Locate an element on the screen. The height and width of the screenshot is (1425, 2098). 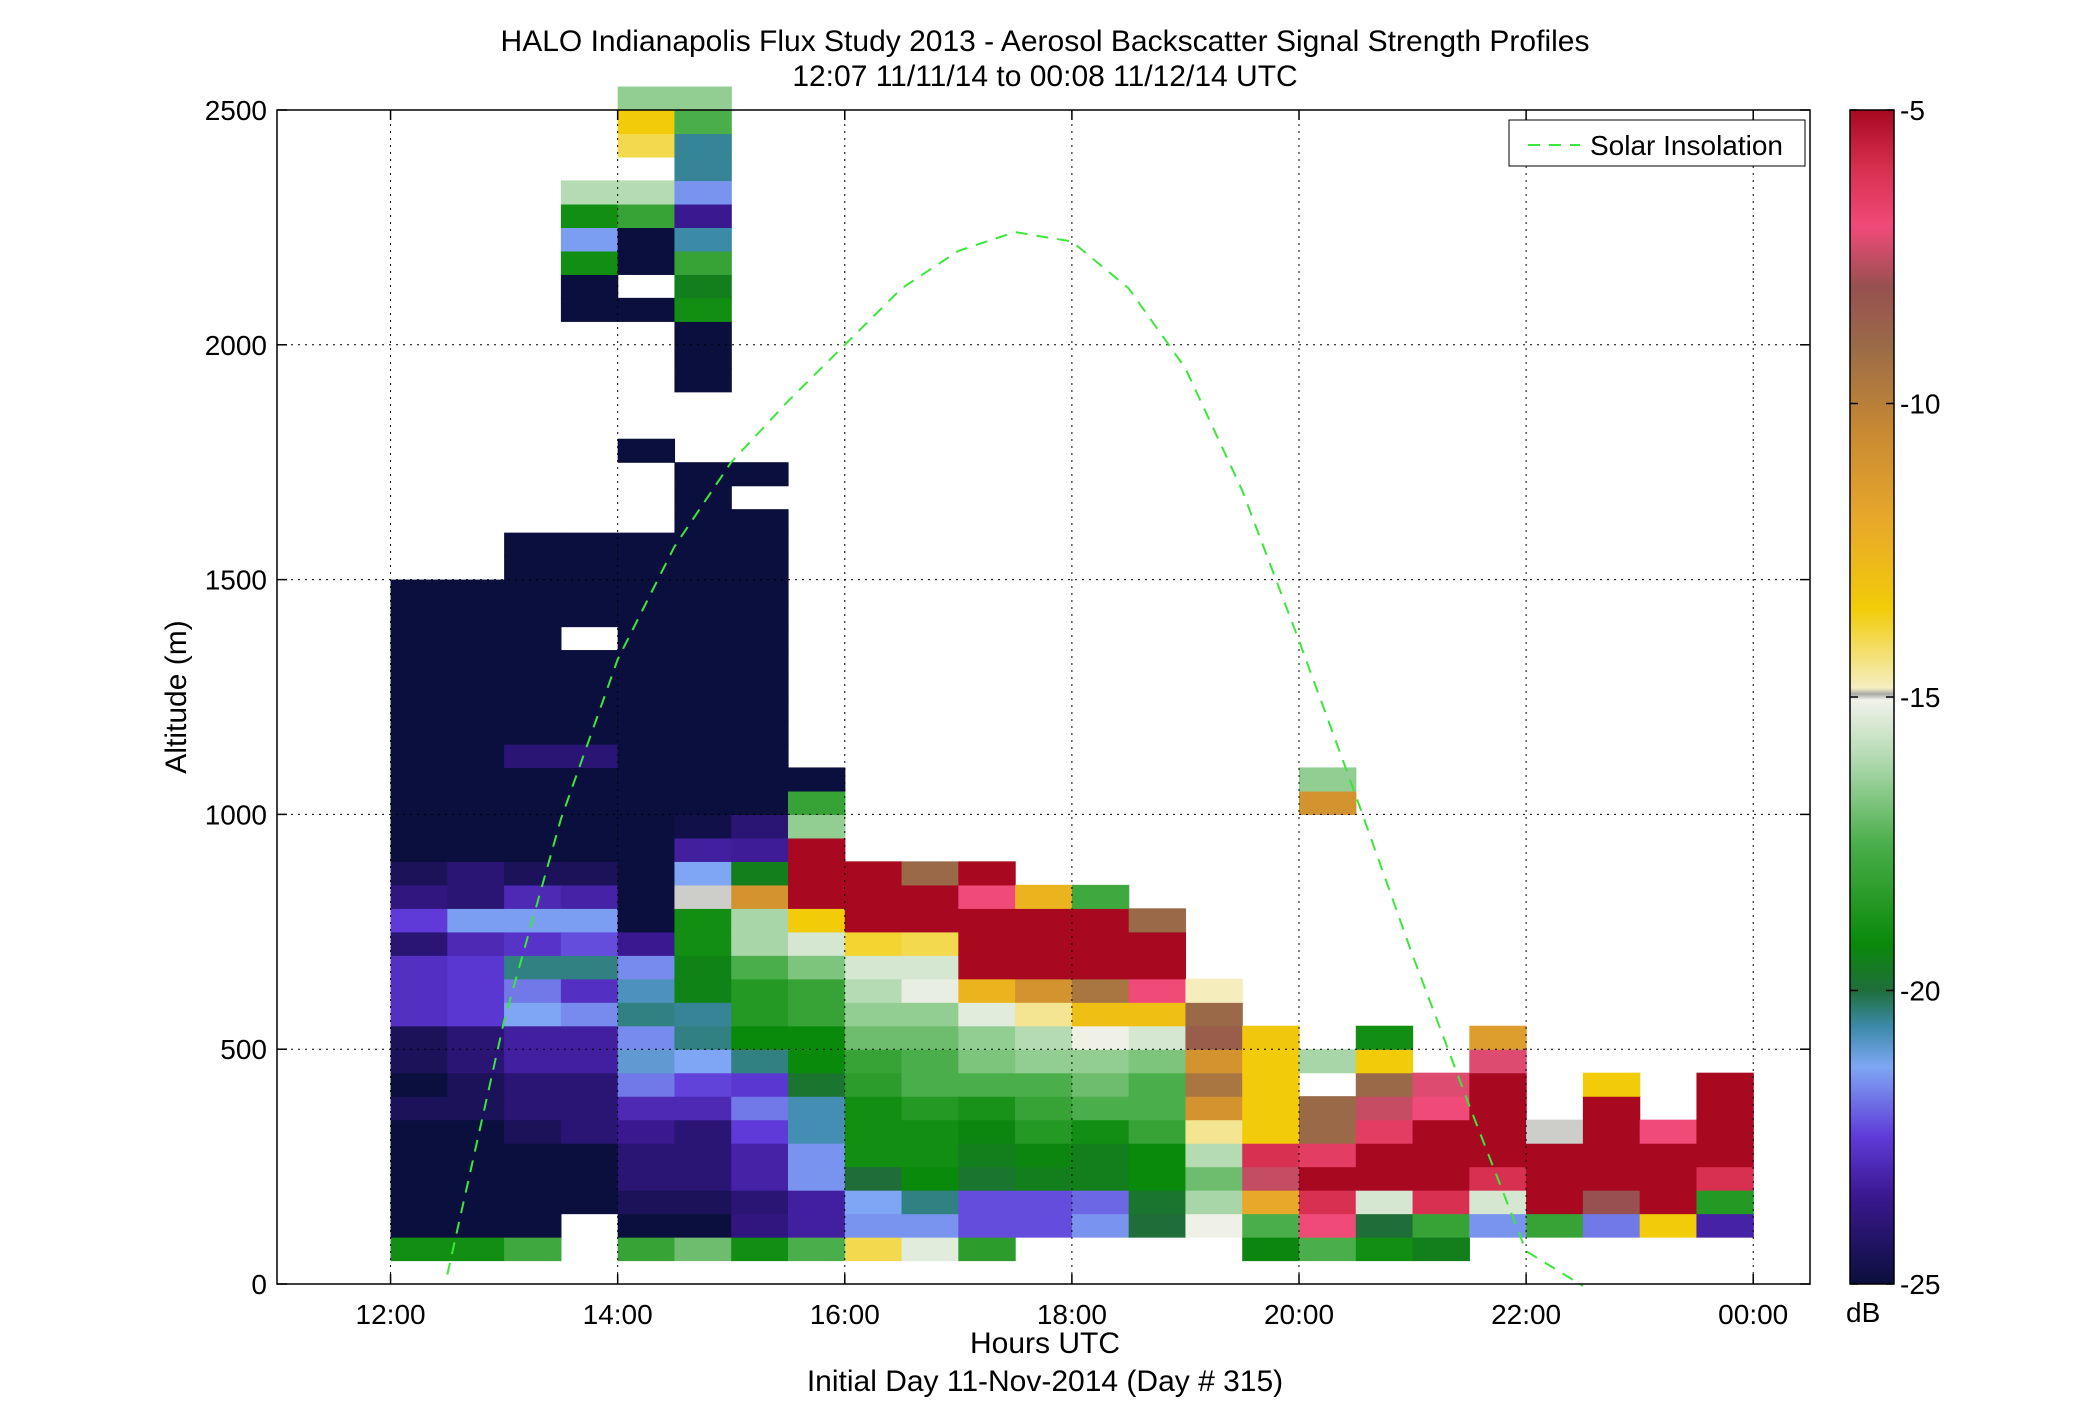
x-tick-label: 22:00 is located at coordinates (1526, 1314).